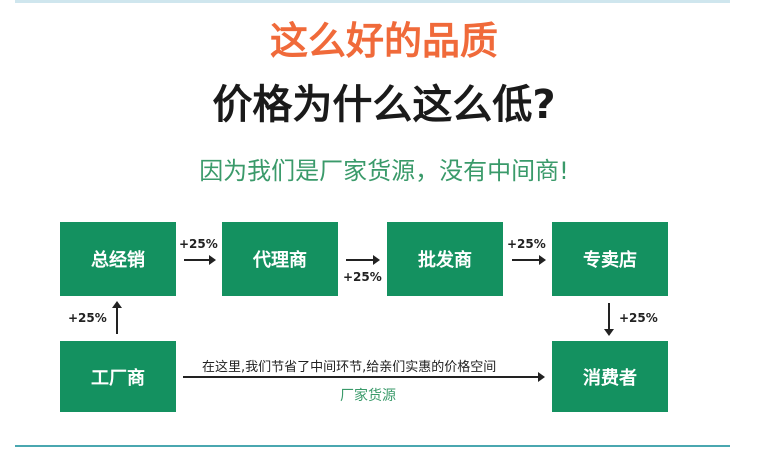  What do you see at coordinates (118, 259) in the screenshot?
I see `node-distributor: 总经销` at bounding box center [118, 259].